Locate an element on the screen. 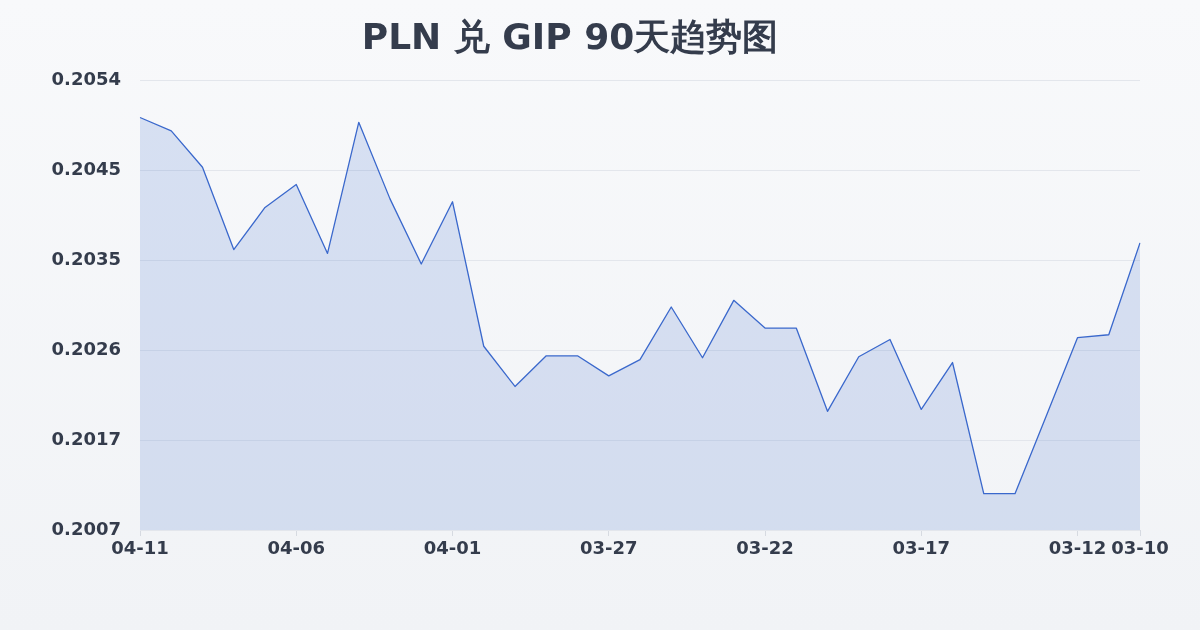 This screenshot has height=630, width=1200. y-tick-label: 0.2035 is located at coordinates (86, 258).